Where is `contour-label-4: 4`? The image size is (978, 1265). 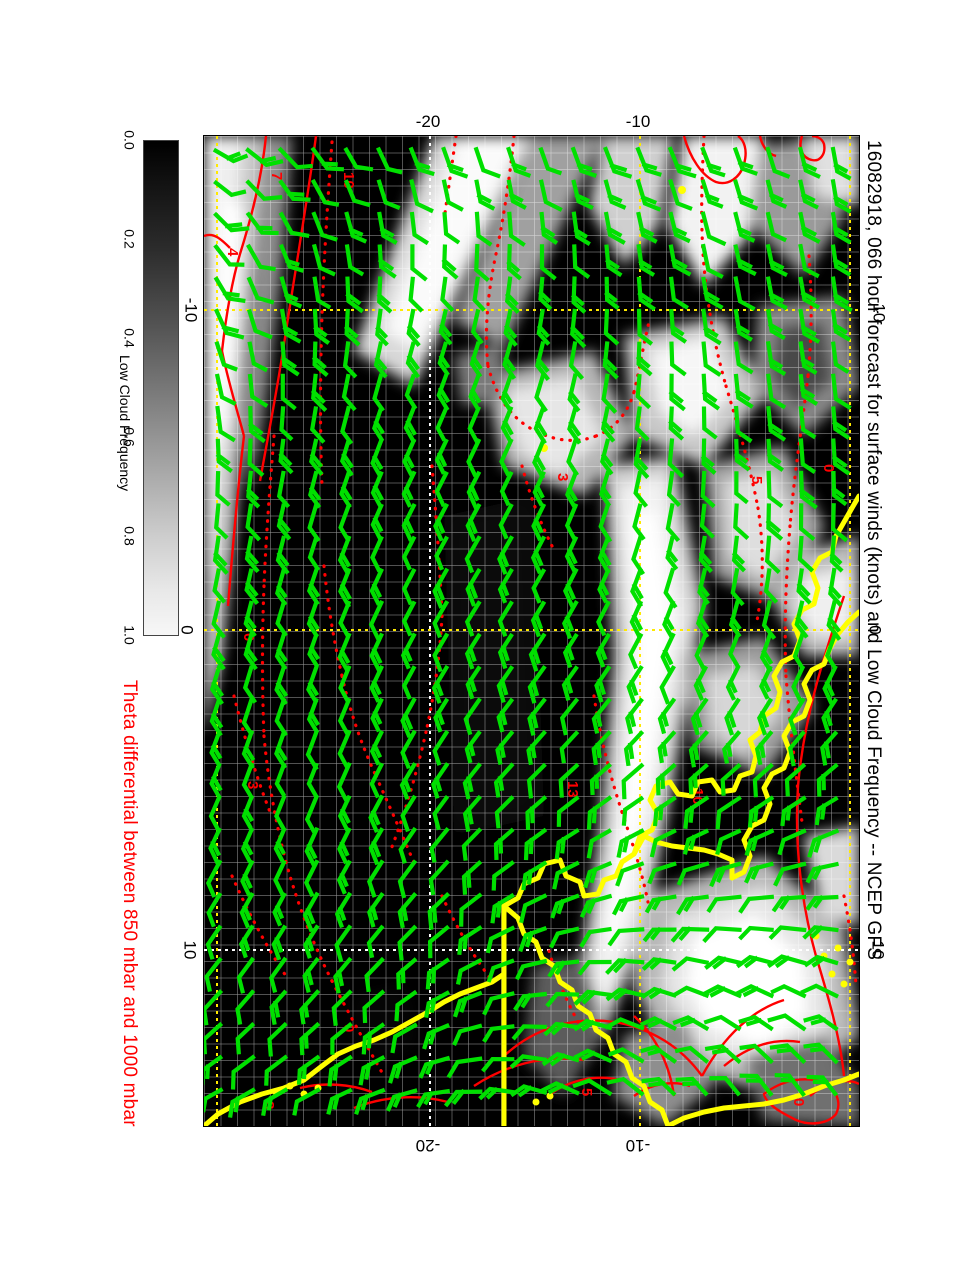
contour-label-4: 4 is located at coordinates (232, 252).